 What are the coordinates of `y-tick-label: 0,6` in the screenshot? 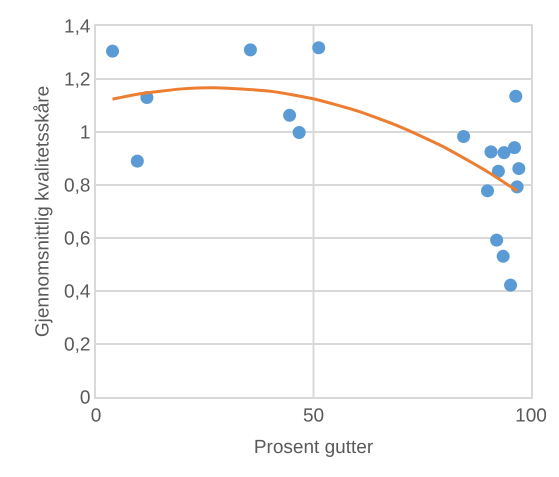 It's located at (77, 239).